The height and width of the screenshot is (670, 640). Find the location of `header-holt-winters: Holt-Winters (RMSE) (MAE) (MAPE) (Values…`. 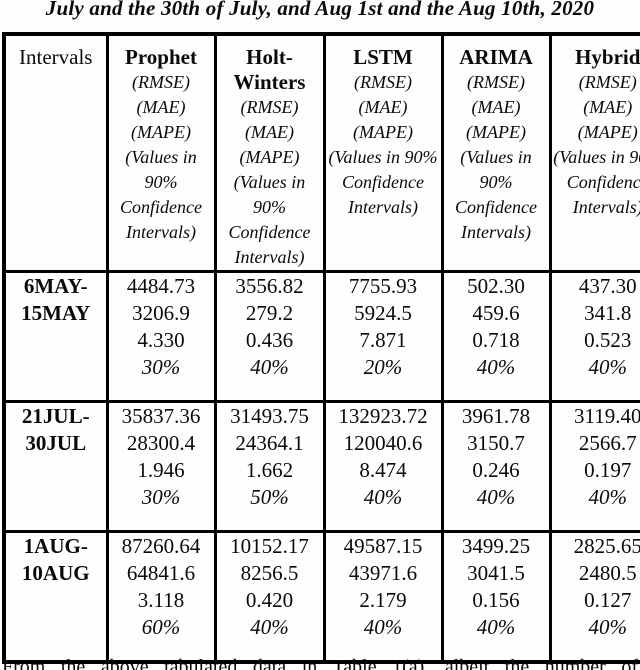

header-holt-winters: Holt-Winters (RMSE) (MAE) (MAPE) (Values… is located at coordinates (269, 152).